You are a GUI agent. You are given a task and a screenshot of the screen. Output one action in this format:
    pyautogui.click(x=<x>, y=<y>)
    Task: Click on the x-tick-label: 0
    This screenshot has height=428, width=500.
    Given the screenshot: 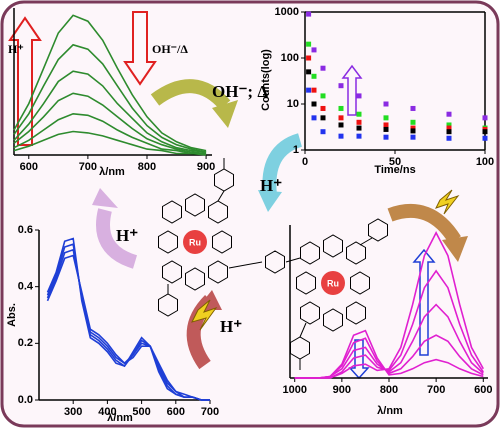 What is the action you would take?
    pyautogui.click(x=305, y=162)
    